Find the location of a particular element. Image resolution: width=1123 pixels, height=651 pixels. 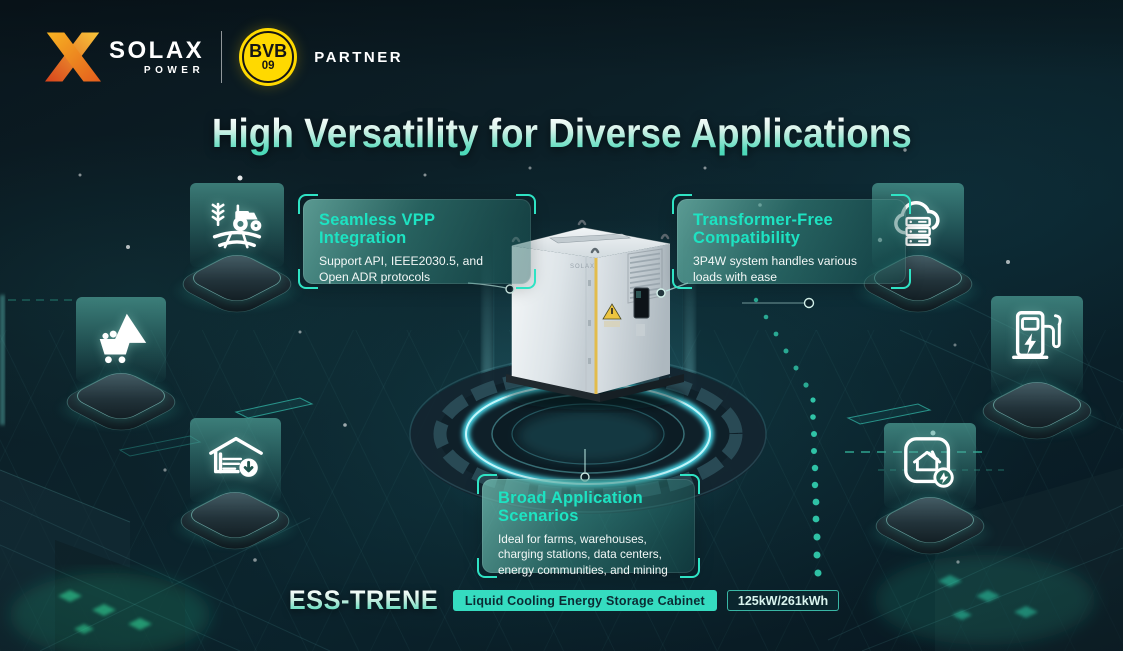

bvb-number: 09 is located at coordinates (268, 65).